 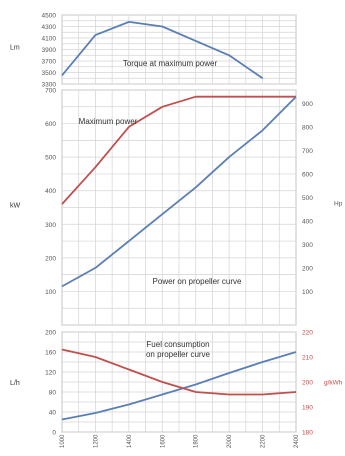 I want to click on y-tick-label: 400, so click(x=50, y=191).